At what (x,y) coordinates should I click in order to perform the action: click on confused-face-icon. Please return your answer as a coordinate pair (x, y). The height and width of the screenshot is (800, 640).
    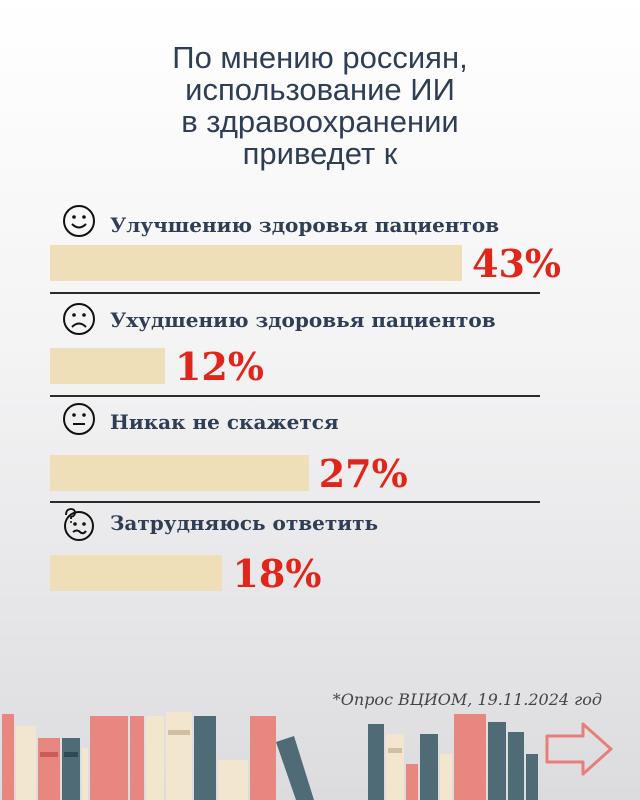
    Looking at the image, I should click on (79, 524).